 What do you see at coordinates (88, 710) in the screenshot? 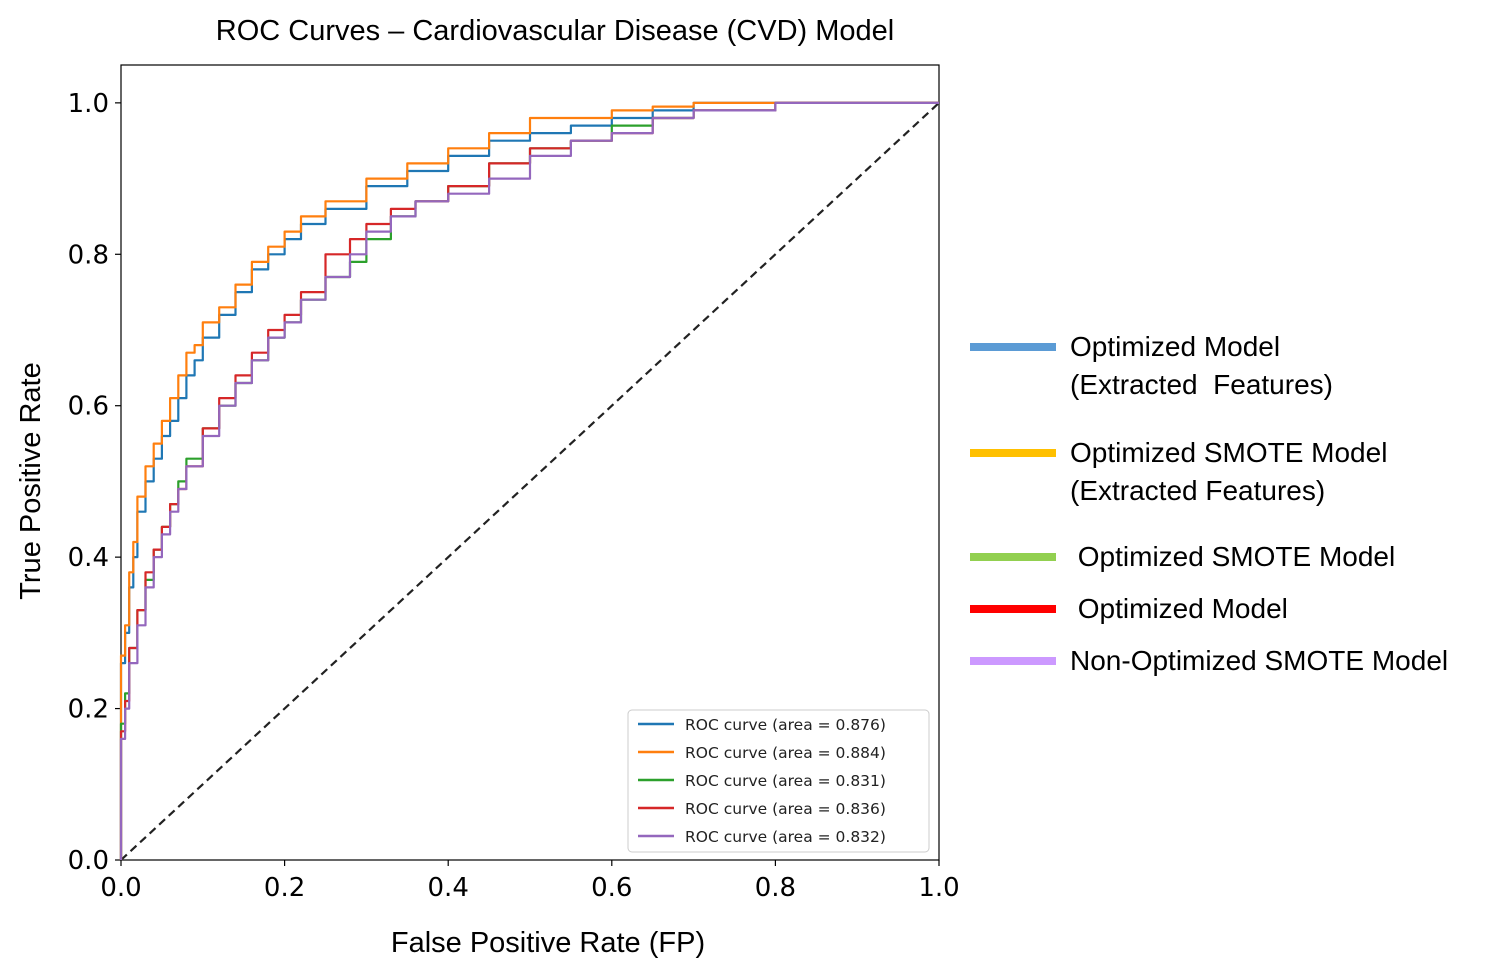
I see `y-tick-label: 0.2` at bounding box center [88, 710].